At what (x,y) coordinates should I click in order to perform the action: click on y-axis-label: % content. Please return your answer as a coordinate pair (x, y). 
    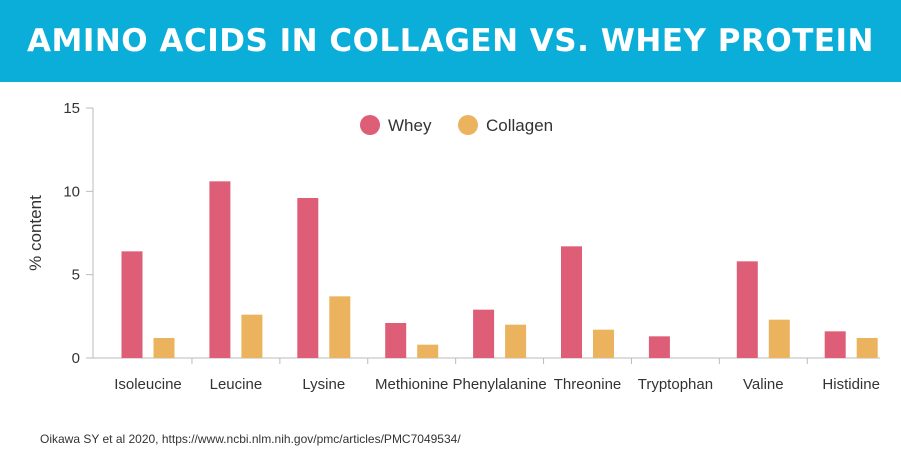
    Looking at the image, I should click on (35, 233).